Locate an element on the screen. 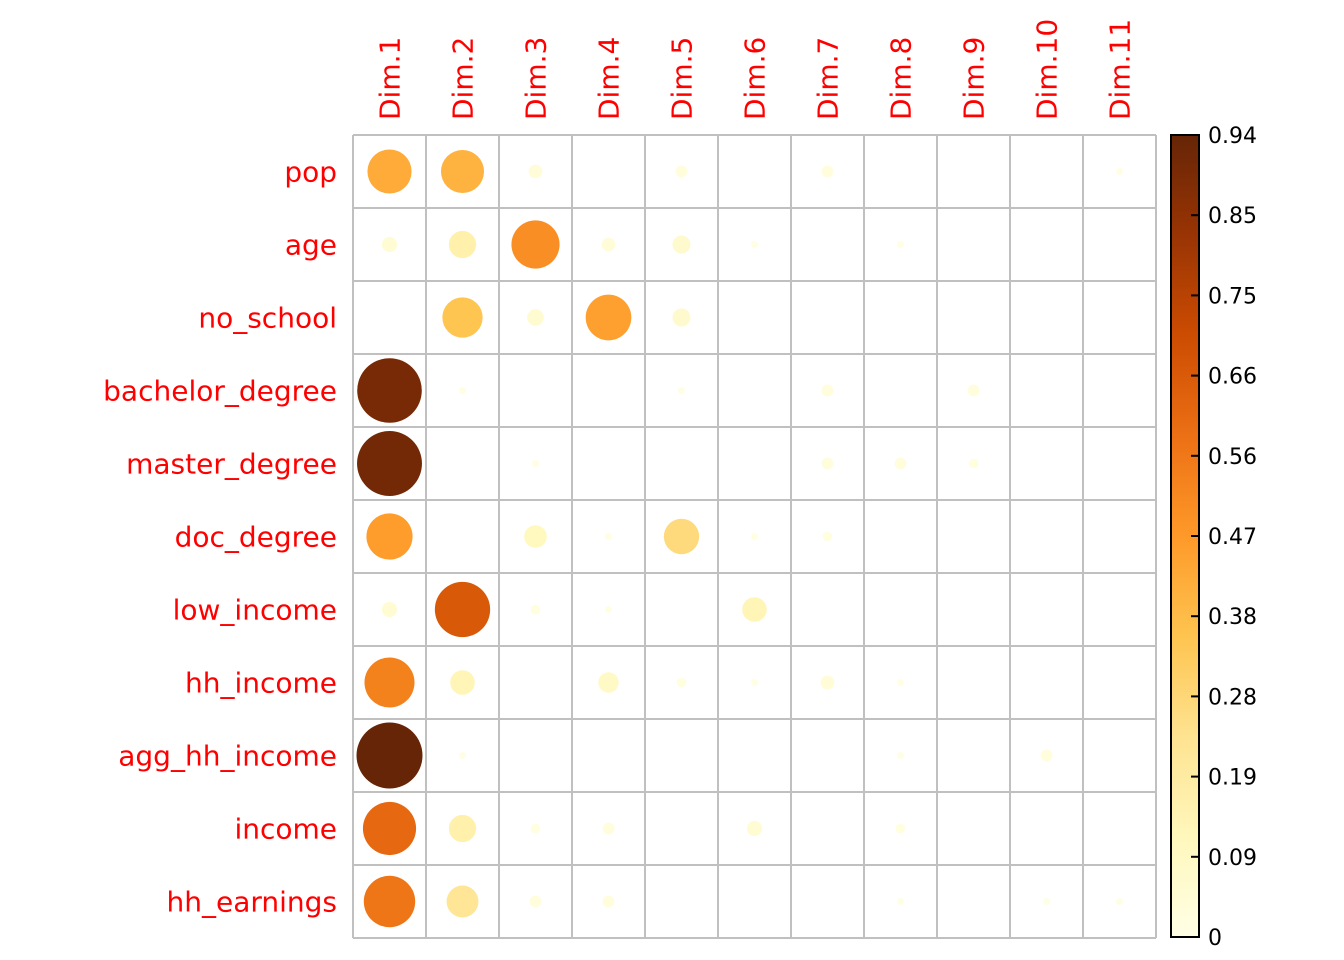 The width and height of the screenshot is (1344, 960). colorbar-tick-label: 0.85 is located at coordinates (1232, 216).